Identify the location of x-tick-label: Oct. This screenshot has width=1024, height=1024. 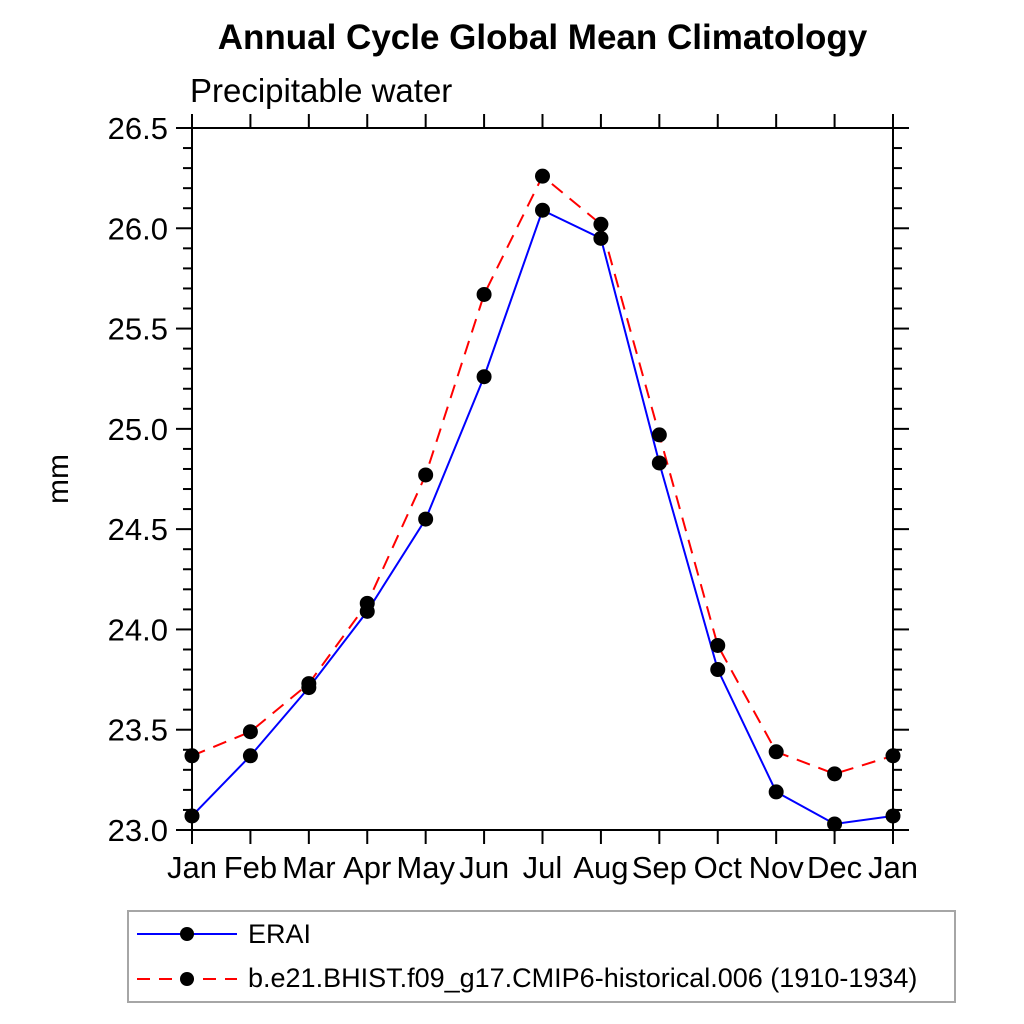
(718, 867).